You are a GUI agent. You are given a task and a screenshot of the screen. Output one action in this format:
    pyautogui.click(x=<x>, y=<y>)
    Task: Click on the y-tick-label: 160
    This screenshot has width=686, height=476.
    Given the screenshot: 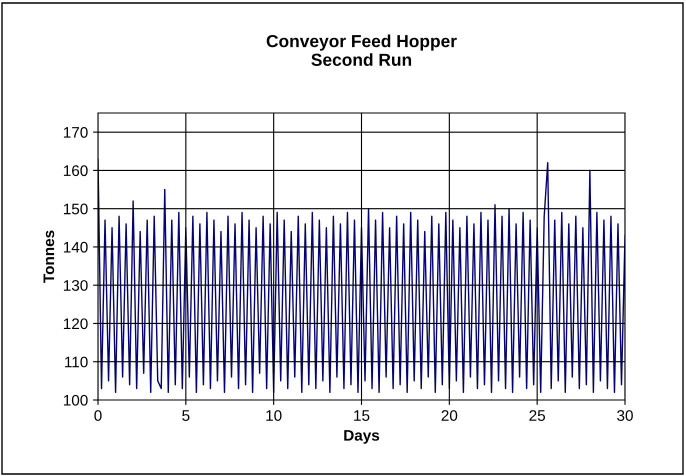 What is the action you would take?
    pyautogui.click(x=76, y=170)
    